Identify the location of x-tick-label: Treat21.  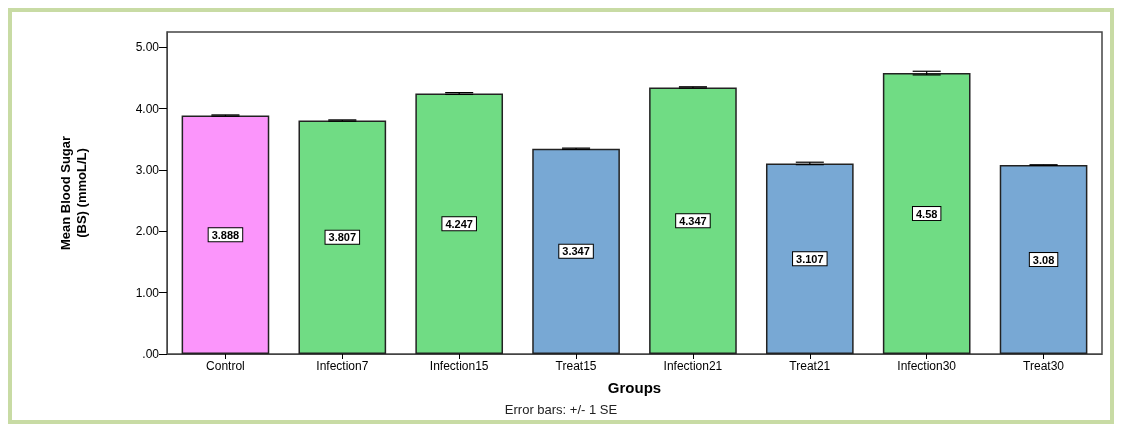
(810, 366).